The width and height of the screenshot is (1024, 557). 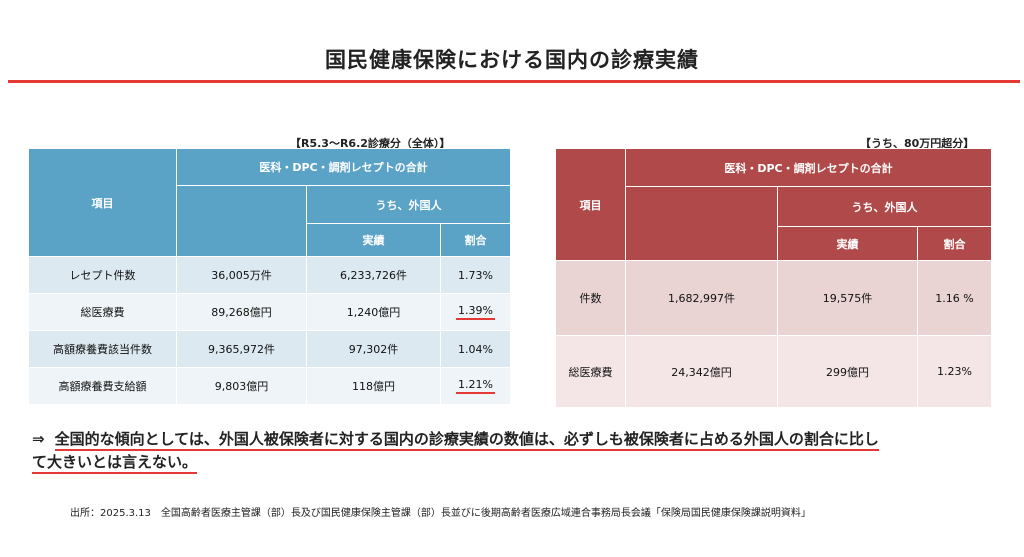 I want to click on right-header-ratio: 割合, so click(x=954, y=243).